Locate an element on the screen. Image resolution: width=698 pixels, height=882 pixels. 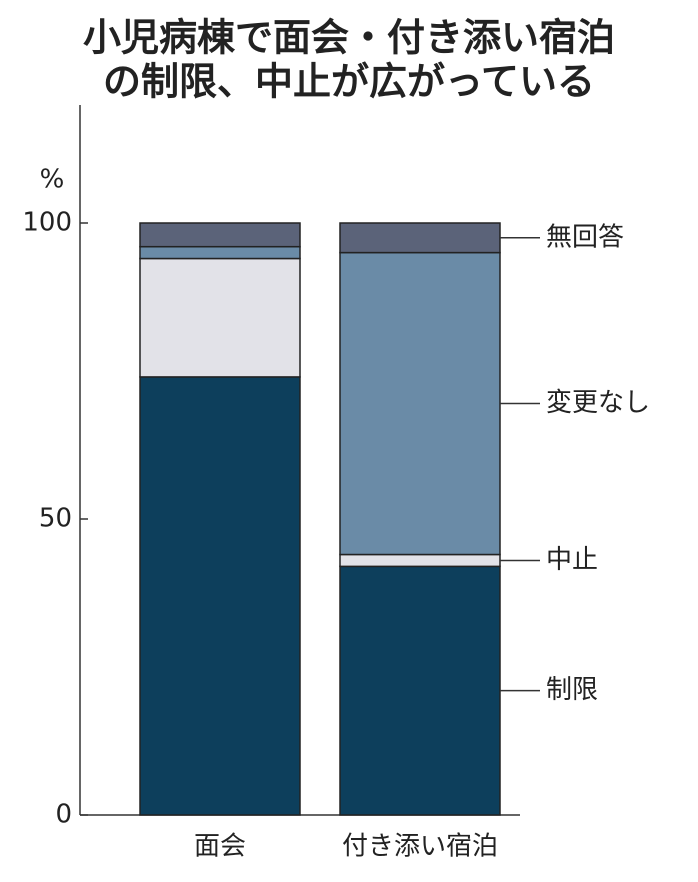
legend-label: 変更なし is located at coordinates (598, 403).